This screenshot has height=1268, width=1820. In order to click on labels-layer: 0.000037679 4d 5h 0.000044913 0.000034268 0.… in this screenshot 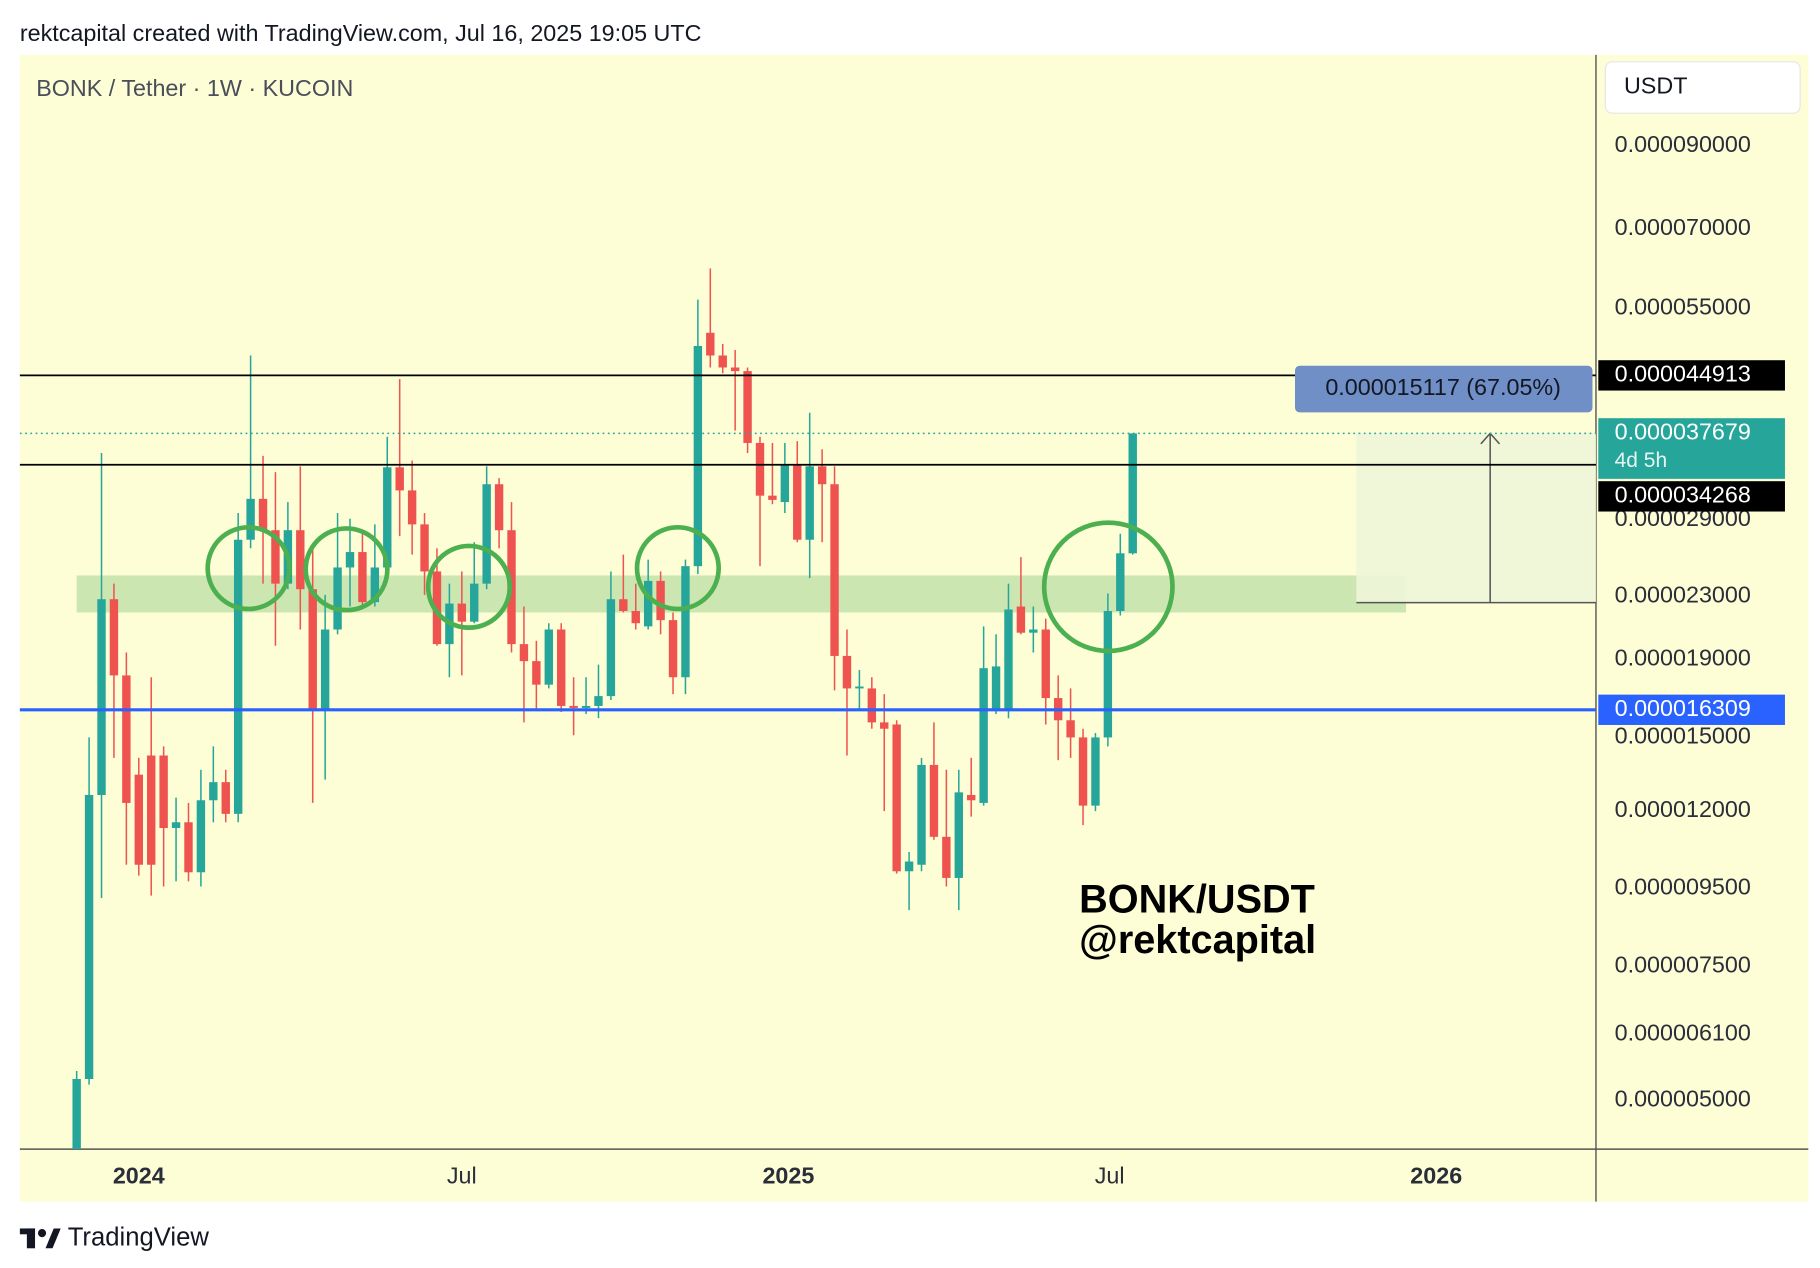, I will do `click(1539, 542)`.